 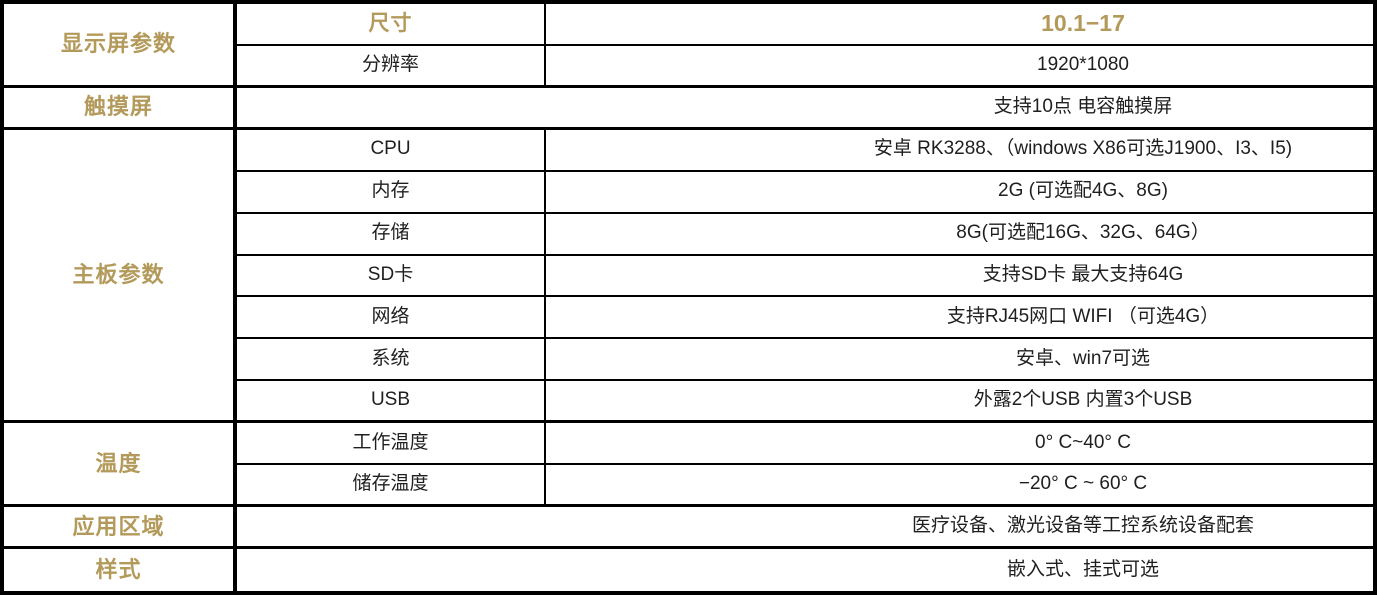 I want to click on spec-value-network: 支持RJ45网口 WIFI （可选4G）, so click(x=959, y=318).